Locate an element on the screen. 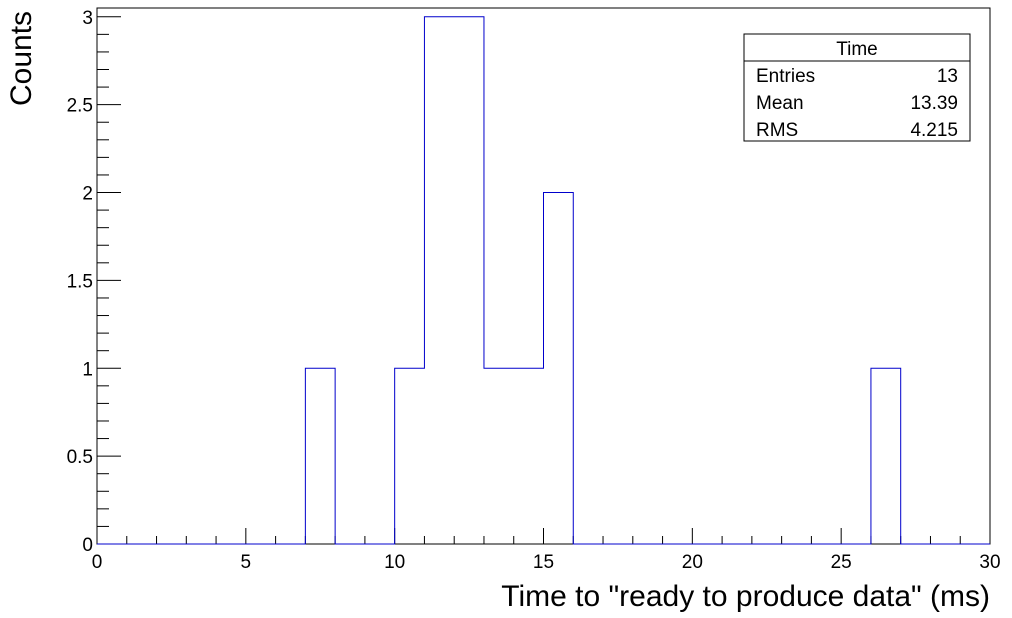  x-tick-label: 25 is located at coordinates (841, 562).